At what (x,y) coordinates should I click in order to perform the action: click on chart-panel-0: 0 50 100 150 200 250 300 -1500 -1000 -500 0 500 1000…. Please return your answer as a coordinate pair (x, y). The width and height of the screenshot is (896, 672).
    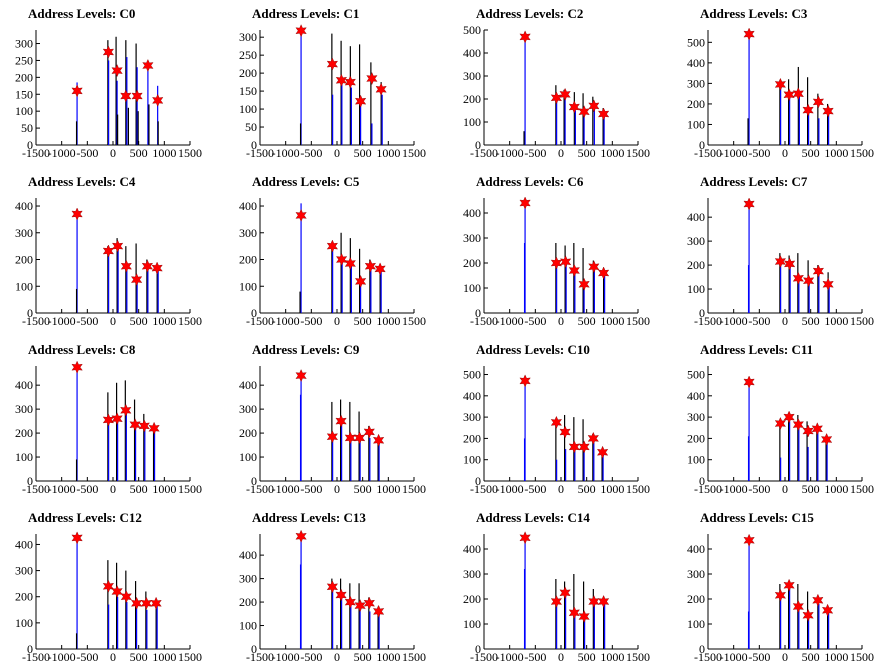
    Looking at the image, I should click on (112, 84).